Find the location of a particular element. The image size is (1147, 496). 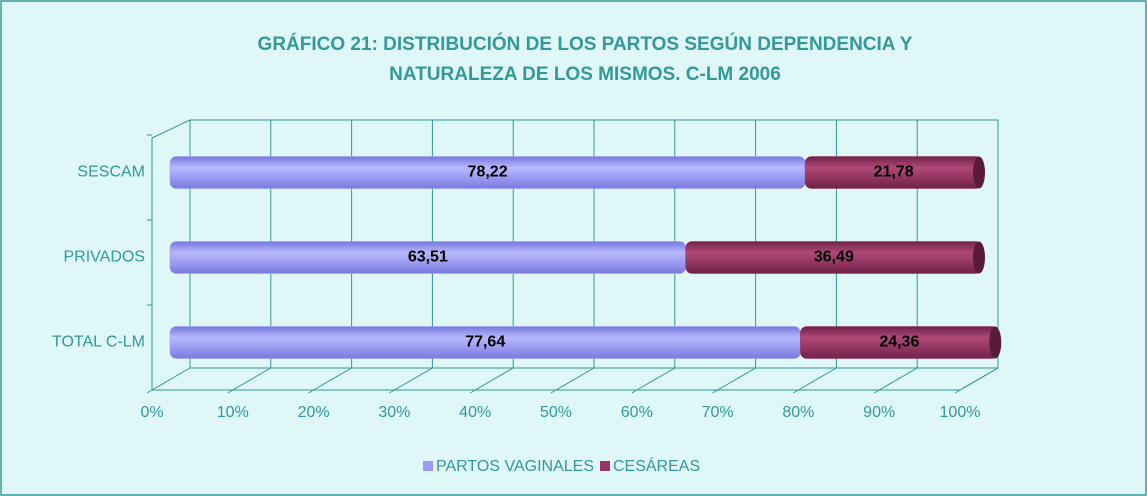

value-label: 77,64 is located at coordinates (485, 342).